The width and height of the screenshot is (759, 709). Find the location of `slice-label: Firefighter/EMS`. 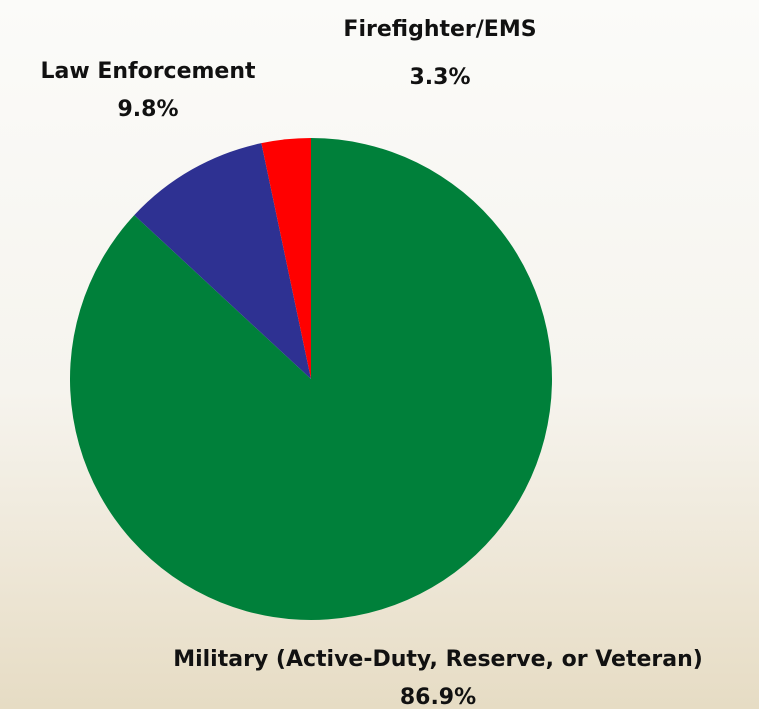

slice-label: Firefighter/EMS is located at coordinates (439, 29).